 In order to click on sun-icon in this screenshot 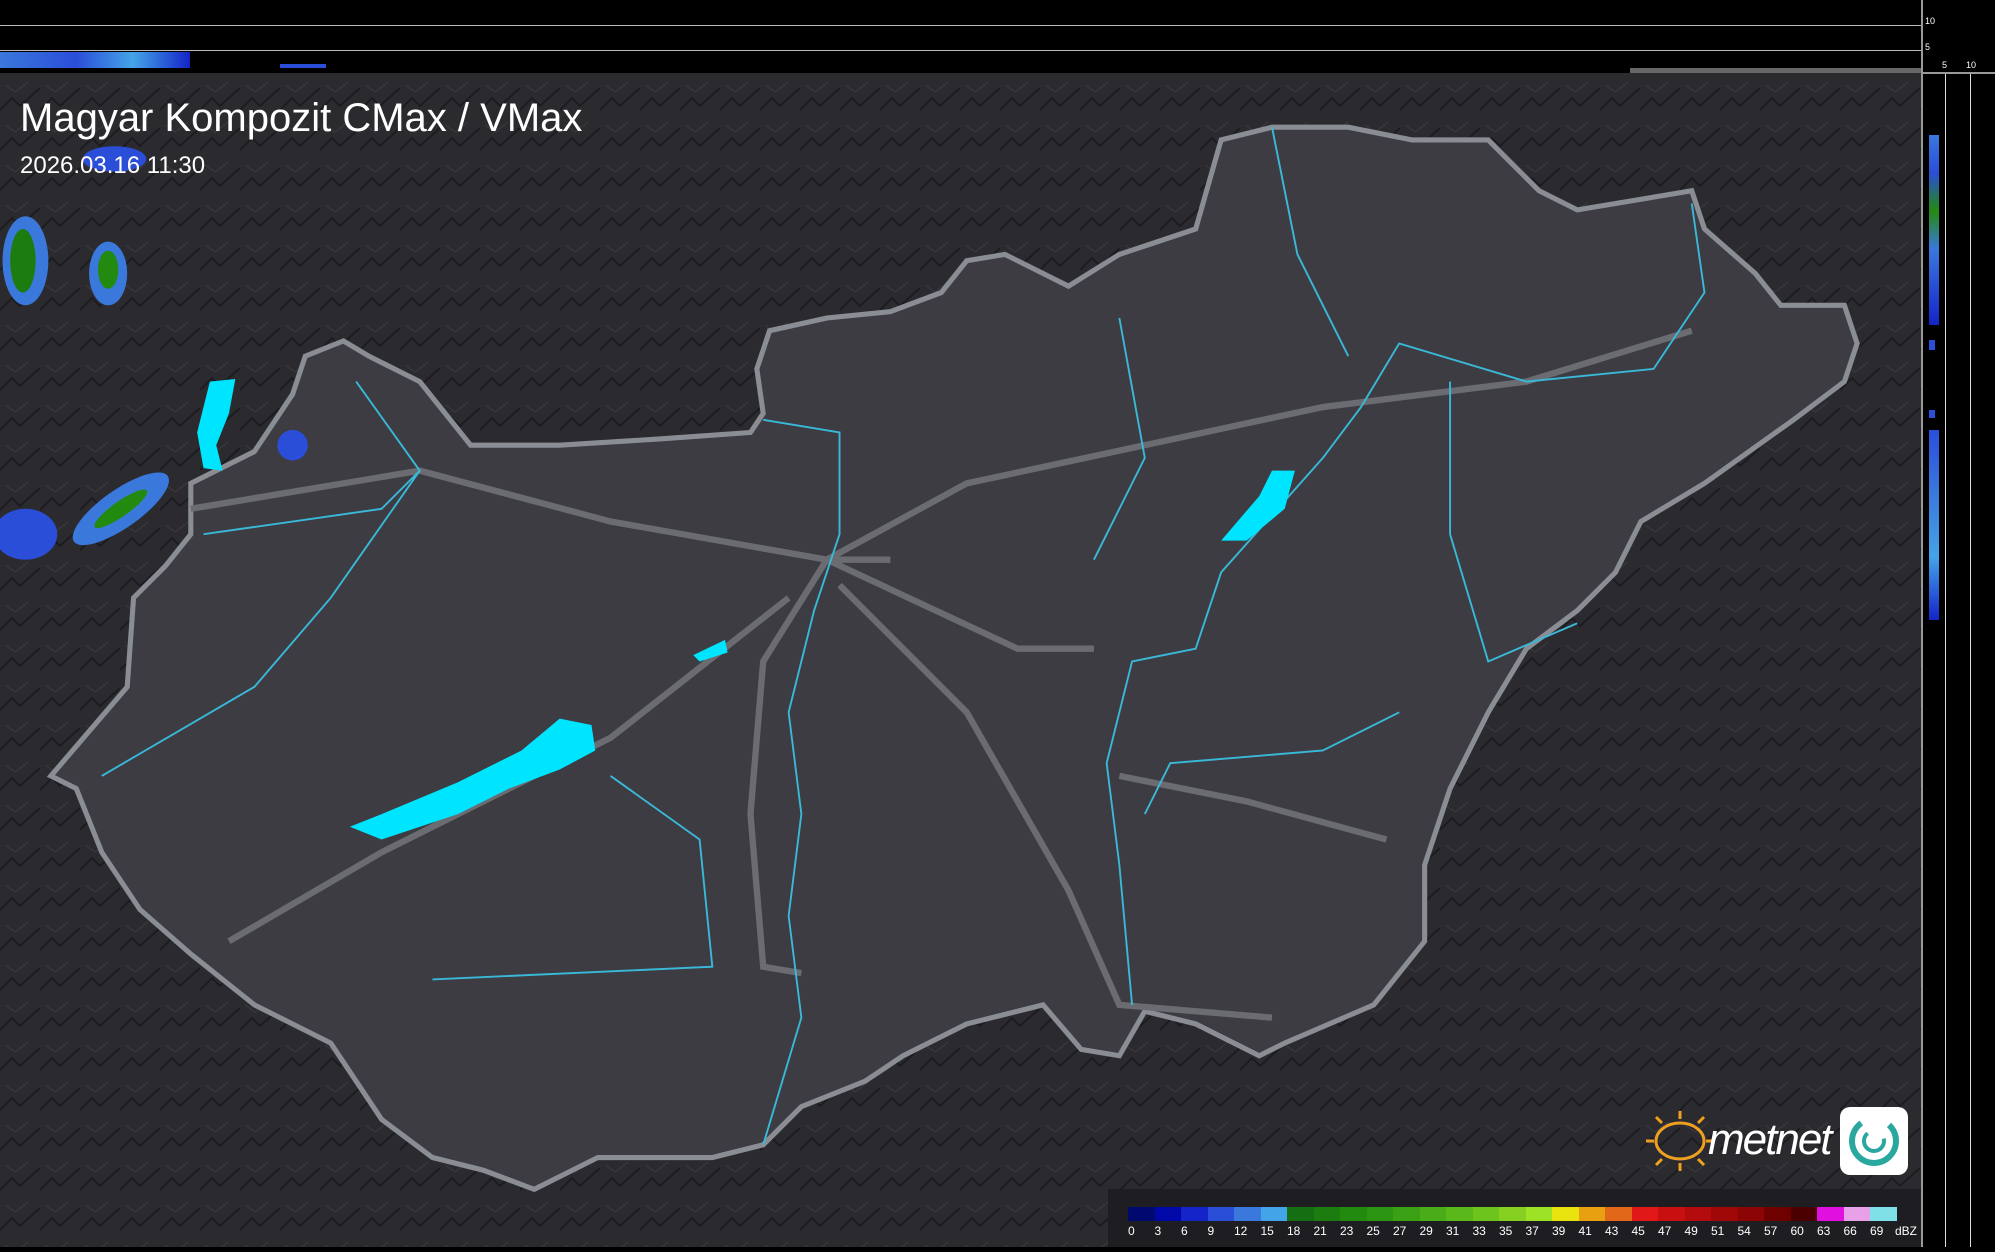, I will do `click(1777, 1141)`.